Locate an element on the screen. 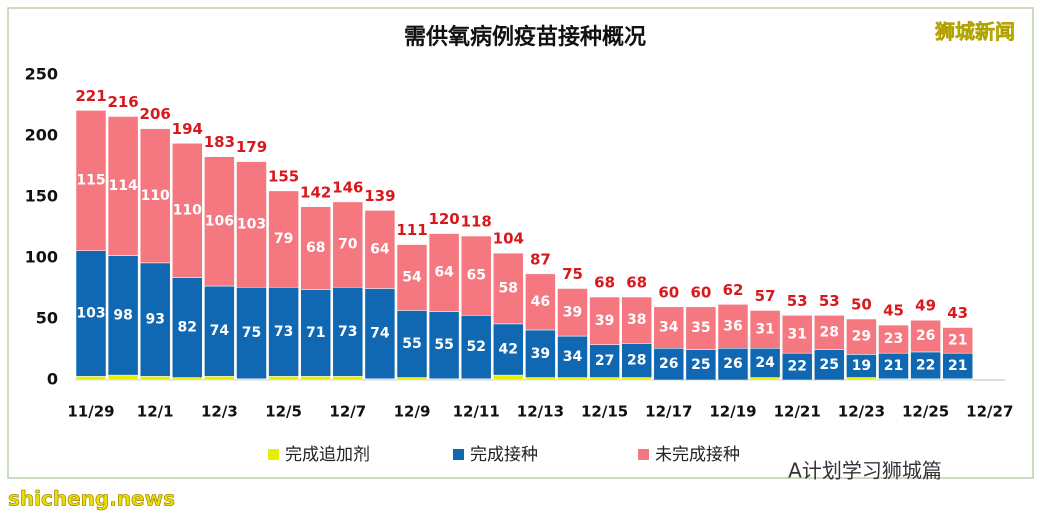 Image resolution: width=1041 pixels, height=519 pixels. data-label: 65 is located at coordinates (475, 276).